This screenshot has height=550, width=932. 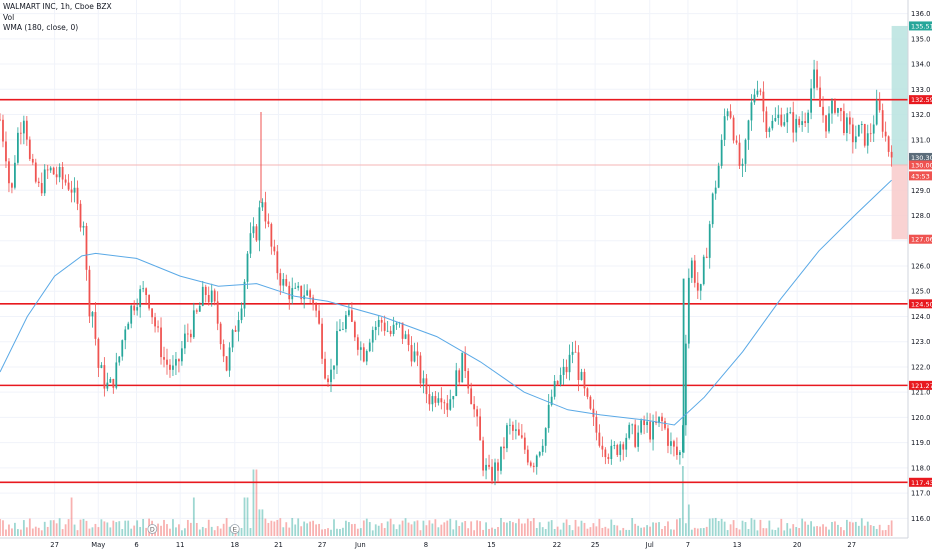 I want to click on time-axis: 27 May 6 11 18 21 27 Jun 8 15 22 25 Jul 7 13 20 27, so click(x=454, y=543).